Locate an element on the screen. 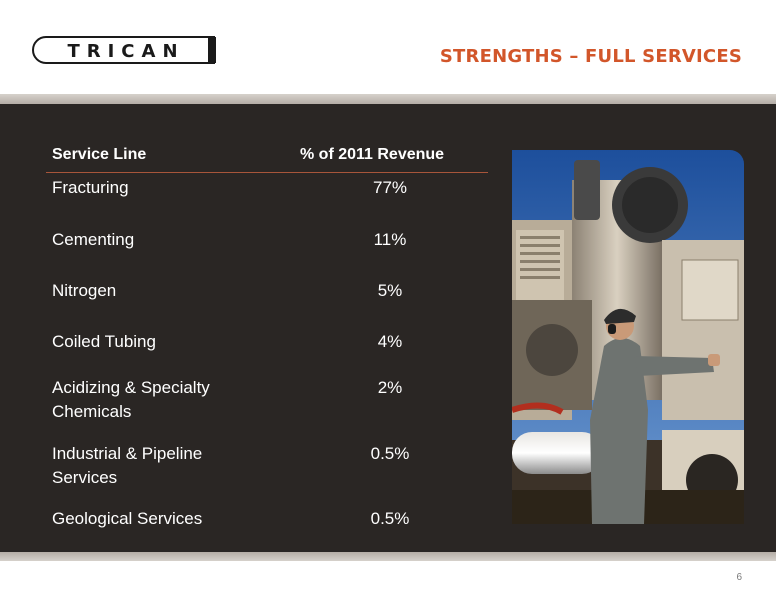 The height and width of the screenshot is (600, 776). header-service-line: Service Line is located at coordinates (99, 154).